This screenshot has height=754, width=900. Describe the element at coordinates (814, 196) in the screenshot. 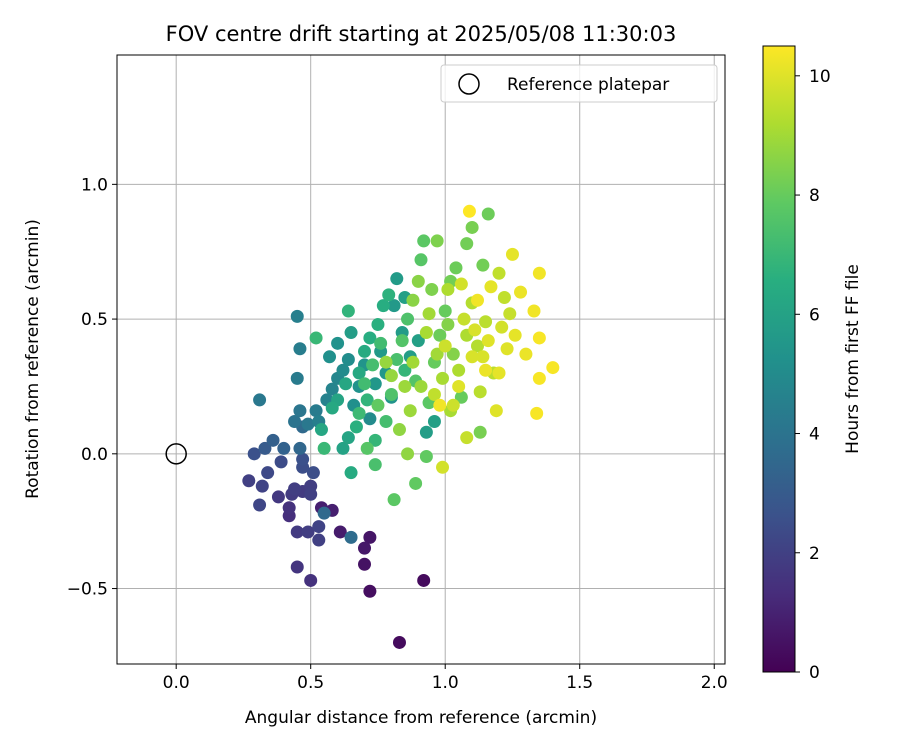

I see `colorbar-tick-label: 8` at that location.